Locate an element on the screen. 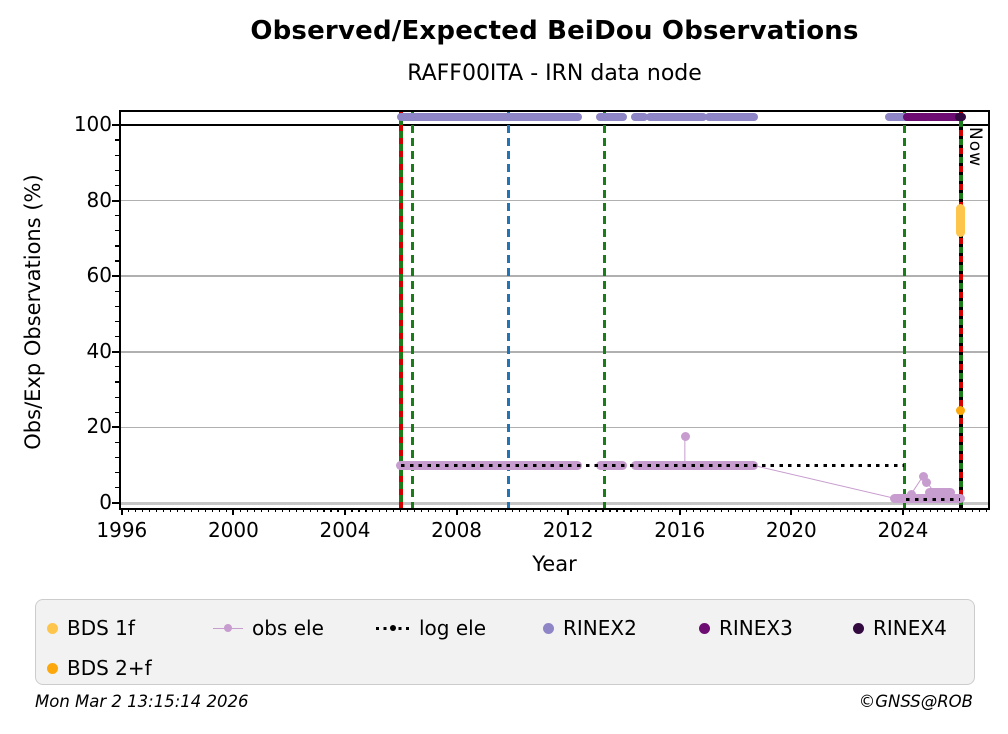 The width and height of the screenshot is (1008, 734). x-tick-label-2000: 2000 is located at coordinates (233, 530).